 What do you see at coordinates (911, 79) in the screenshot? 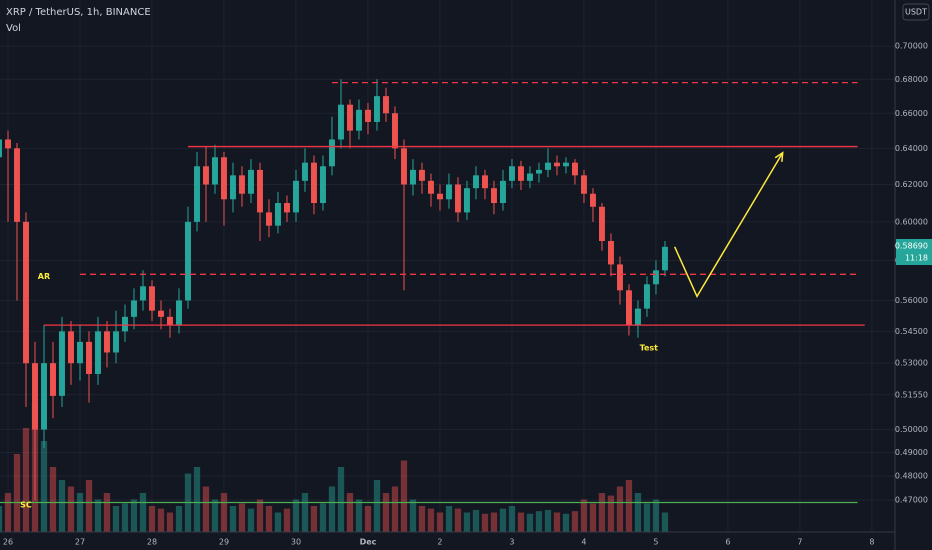
I see `y-tick-label: 0.68000` at bounding box center [911, 79].